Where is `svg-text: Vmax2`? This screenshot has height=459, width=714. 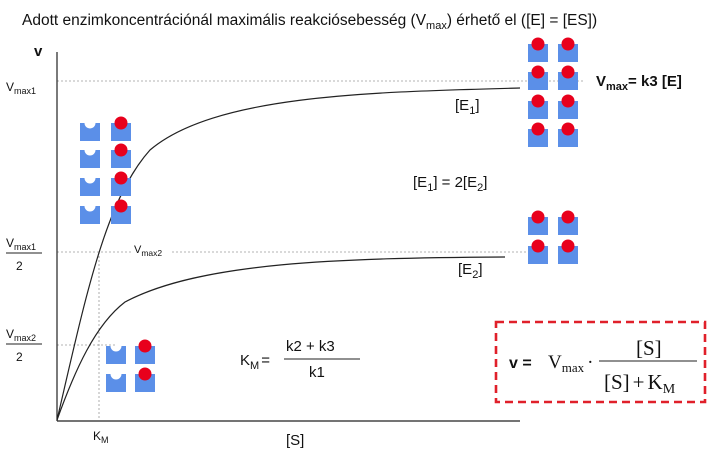 svg-text: Vmax2 is located at coordinates (21, 335).